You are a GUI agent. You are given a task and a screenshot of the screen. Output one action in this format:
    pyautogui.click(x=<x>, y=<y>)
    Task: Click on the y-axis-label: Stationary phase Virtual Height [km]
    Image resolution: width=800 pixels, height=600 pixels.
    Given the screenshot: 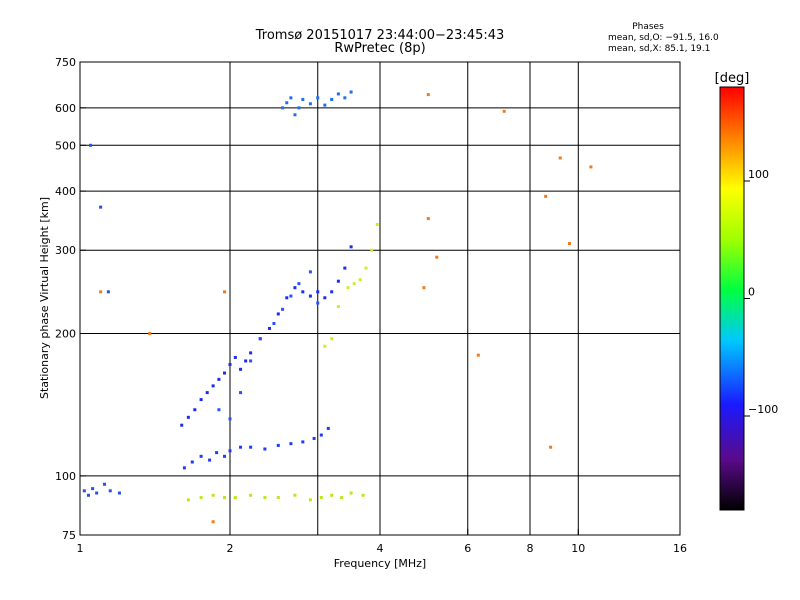 What is the action you would take?
    pyautogui.click(x=44, y=298)
    